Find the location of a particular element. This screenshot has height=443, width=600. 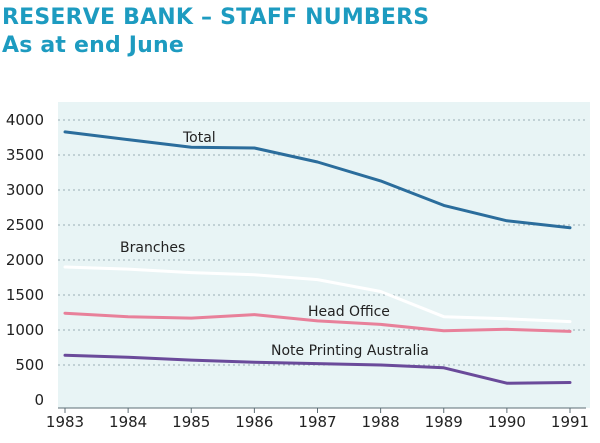

x-tick-label: 1985 is located at coordinates (191, 422).